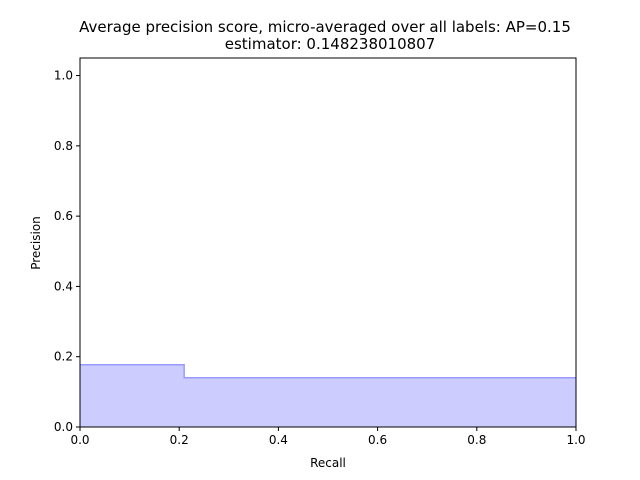 The image size is (640, 480). Describe the element at coordinates (476, 440) in the screenshot. I see `x-tick-label: 0.8` at that location.